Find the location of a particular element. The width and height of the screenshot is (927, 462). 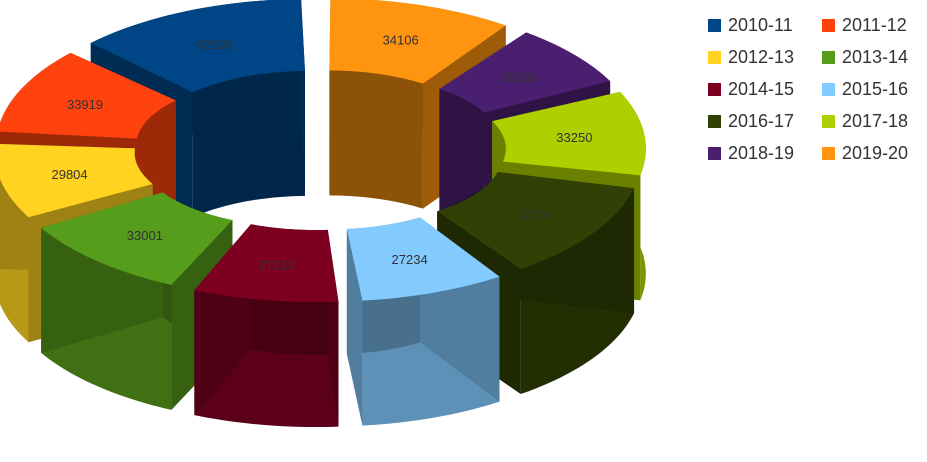

legend-label: 2017-18 is located at coordinates (875, 120).